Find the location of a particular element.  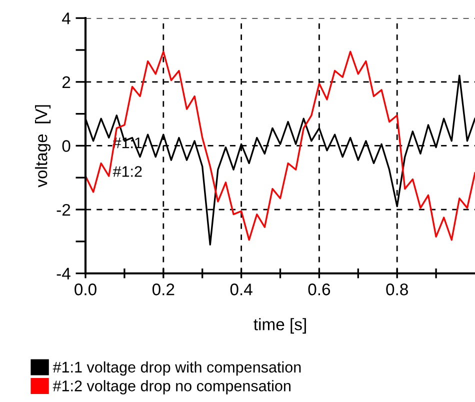

y-tick-label: 2 is located at coordinates (66, 82).